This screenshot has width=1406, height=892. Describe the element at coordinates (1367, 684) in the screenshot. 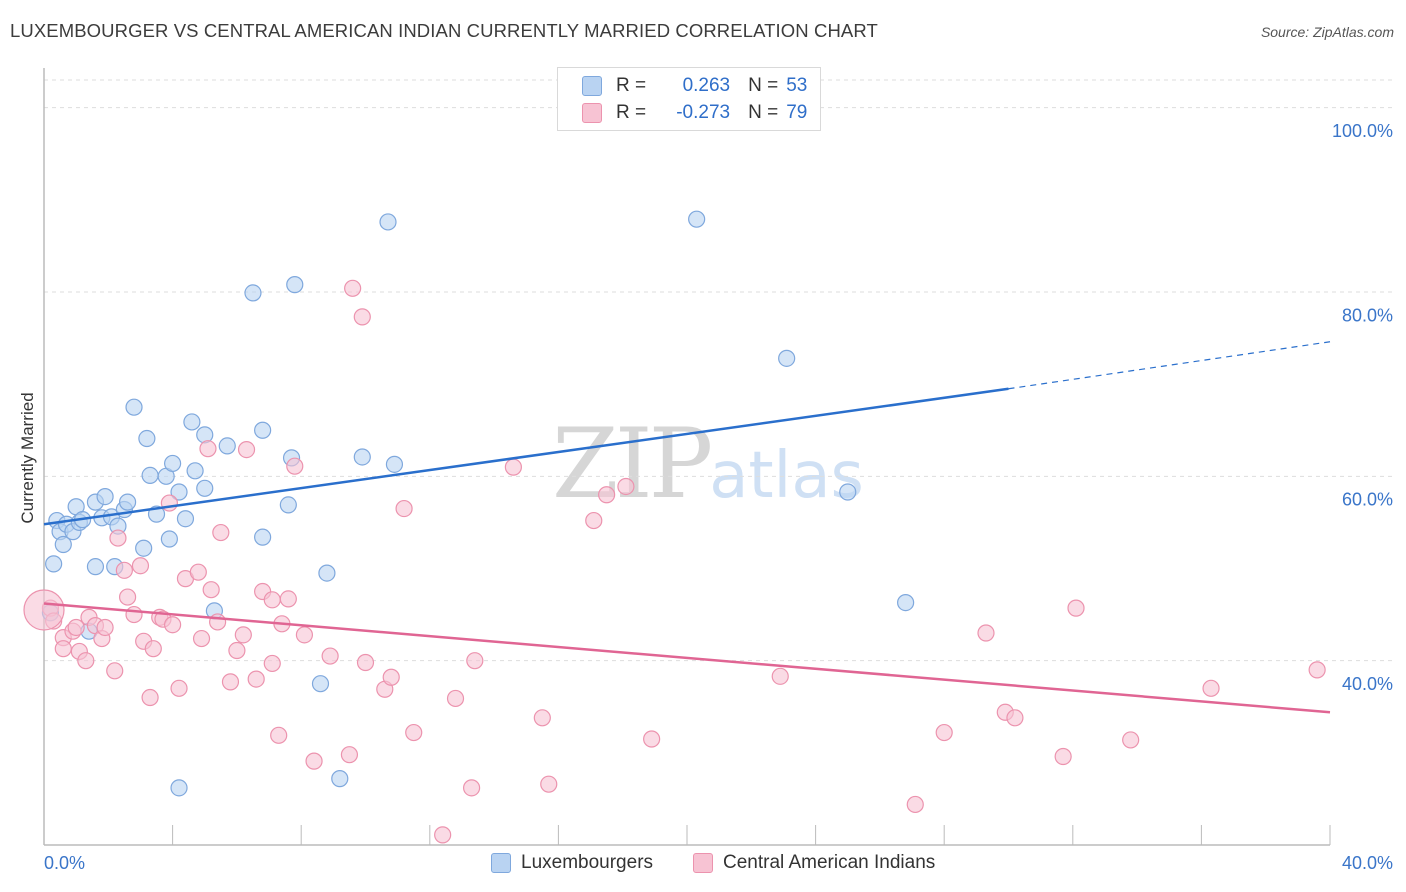

I see `y-tick-label: 40.0%` at that location.